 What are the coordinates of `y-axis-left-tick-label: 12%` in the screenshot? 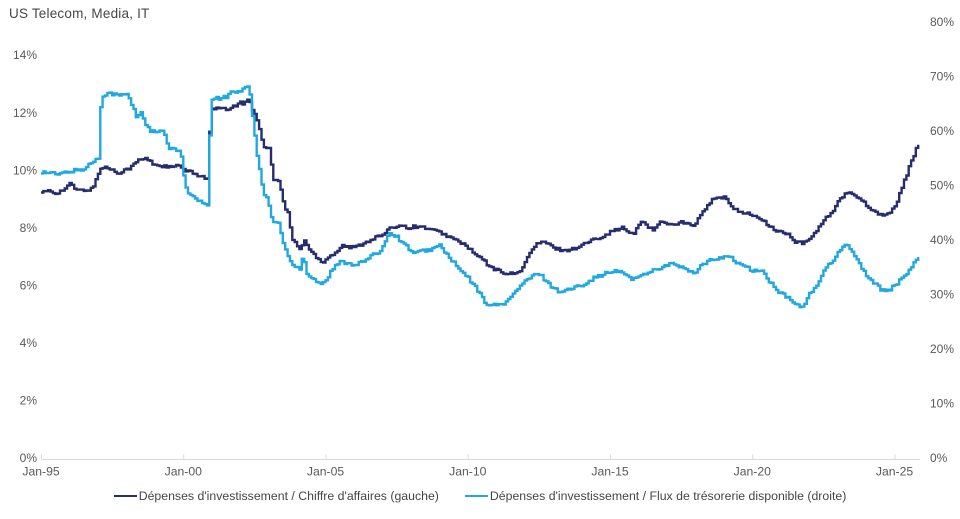 It's located at (25, 113).